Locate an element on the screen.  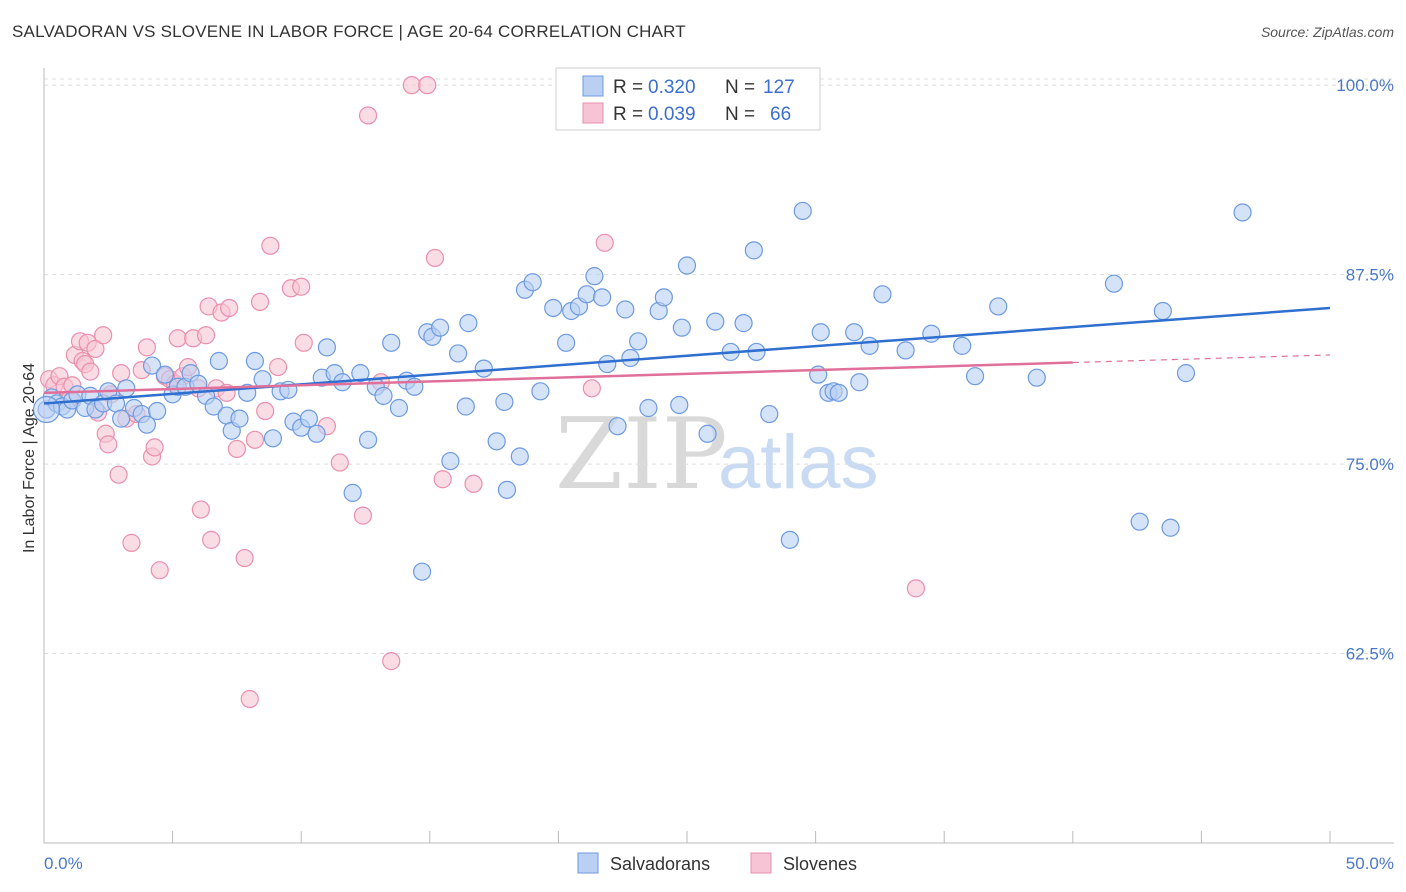
legend-r-value-1: 0.320 is located at coordinates (672, 87).